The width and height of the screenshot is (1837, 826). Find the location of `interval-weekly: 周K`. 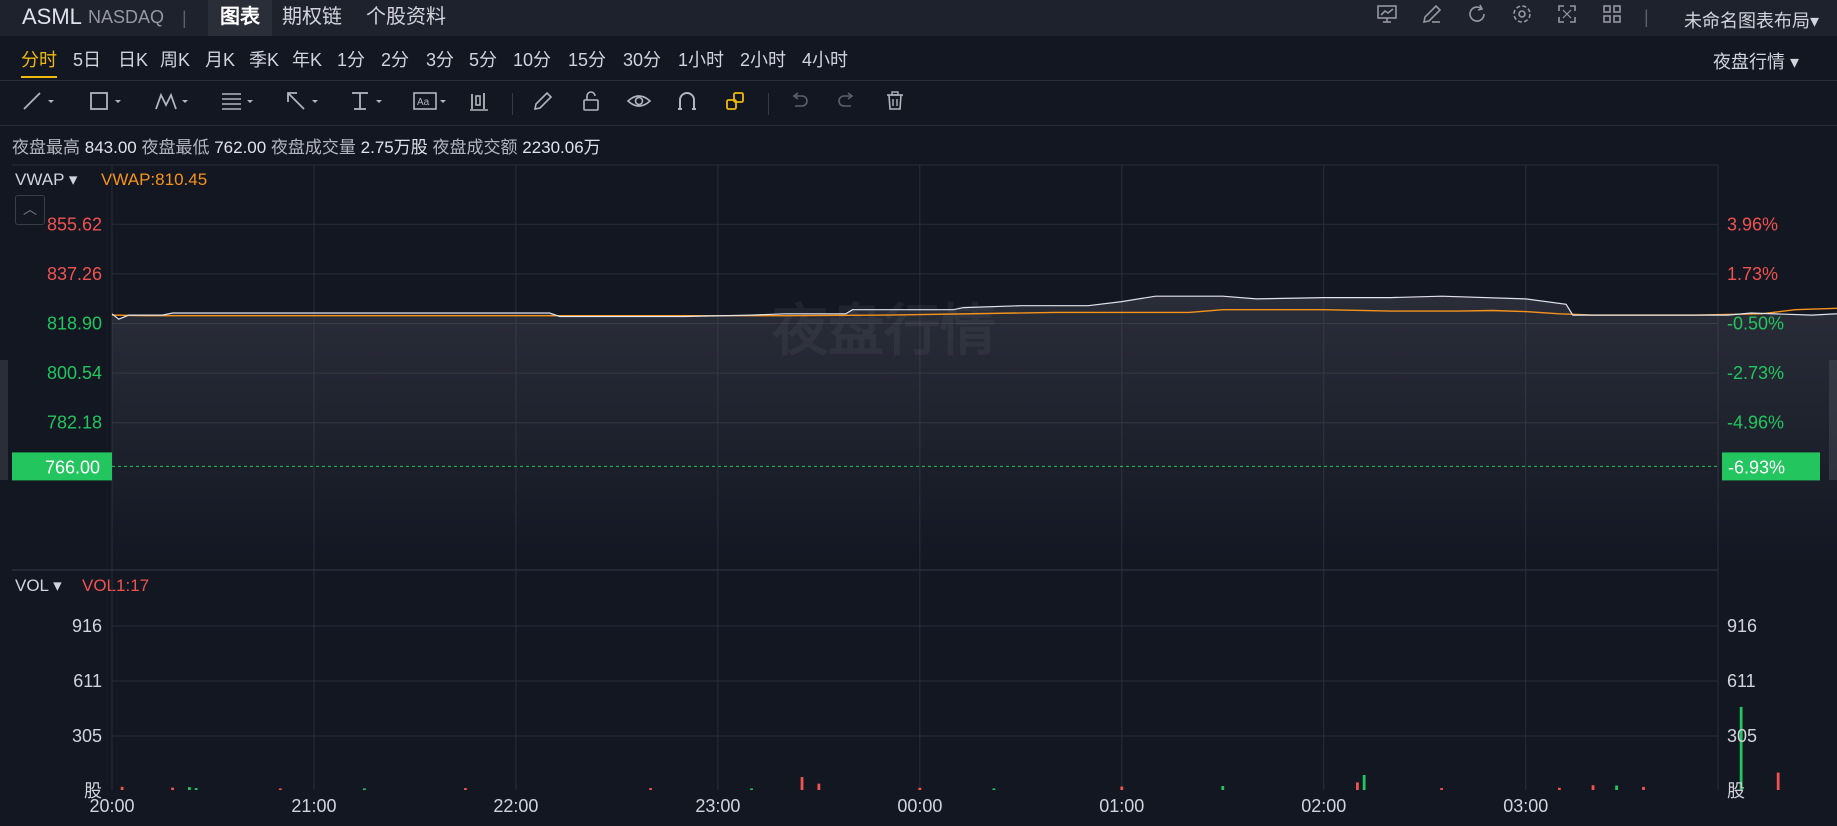

interval-weekly: 周K is located at coordinates (175, 60).